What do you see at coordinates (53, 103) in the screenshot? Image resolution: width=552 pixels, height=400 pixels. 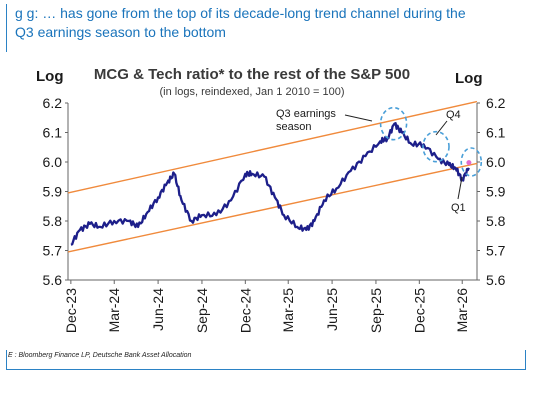 I see `y-tick-left: 6.2` at bounding box center [53, 103].